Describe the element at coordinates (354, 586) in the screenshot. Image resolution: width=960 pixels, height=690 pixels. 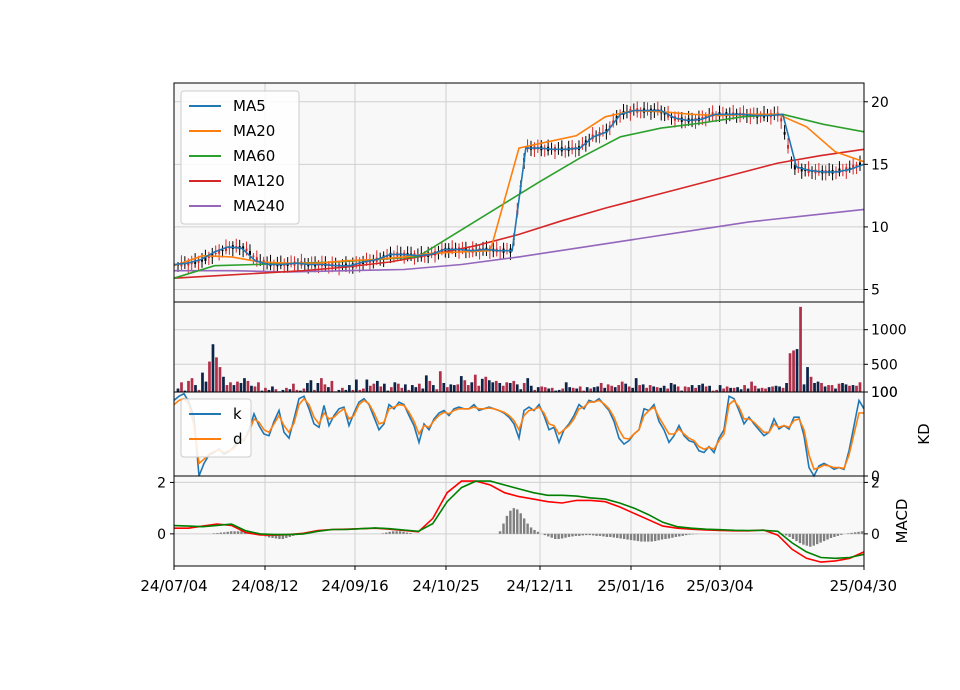
I see `x-tick-label: 24/09/16` at that location.